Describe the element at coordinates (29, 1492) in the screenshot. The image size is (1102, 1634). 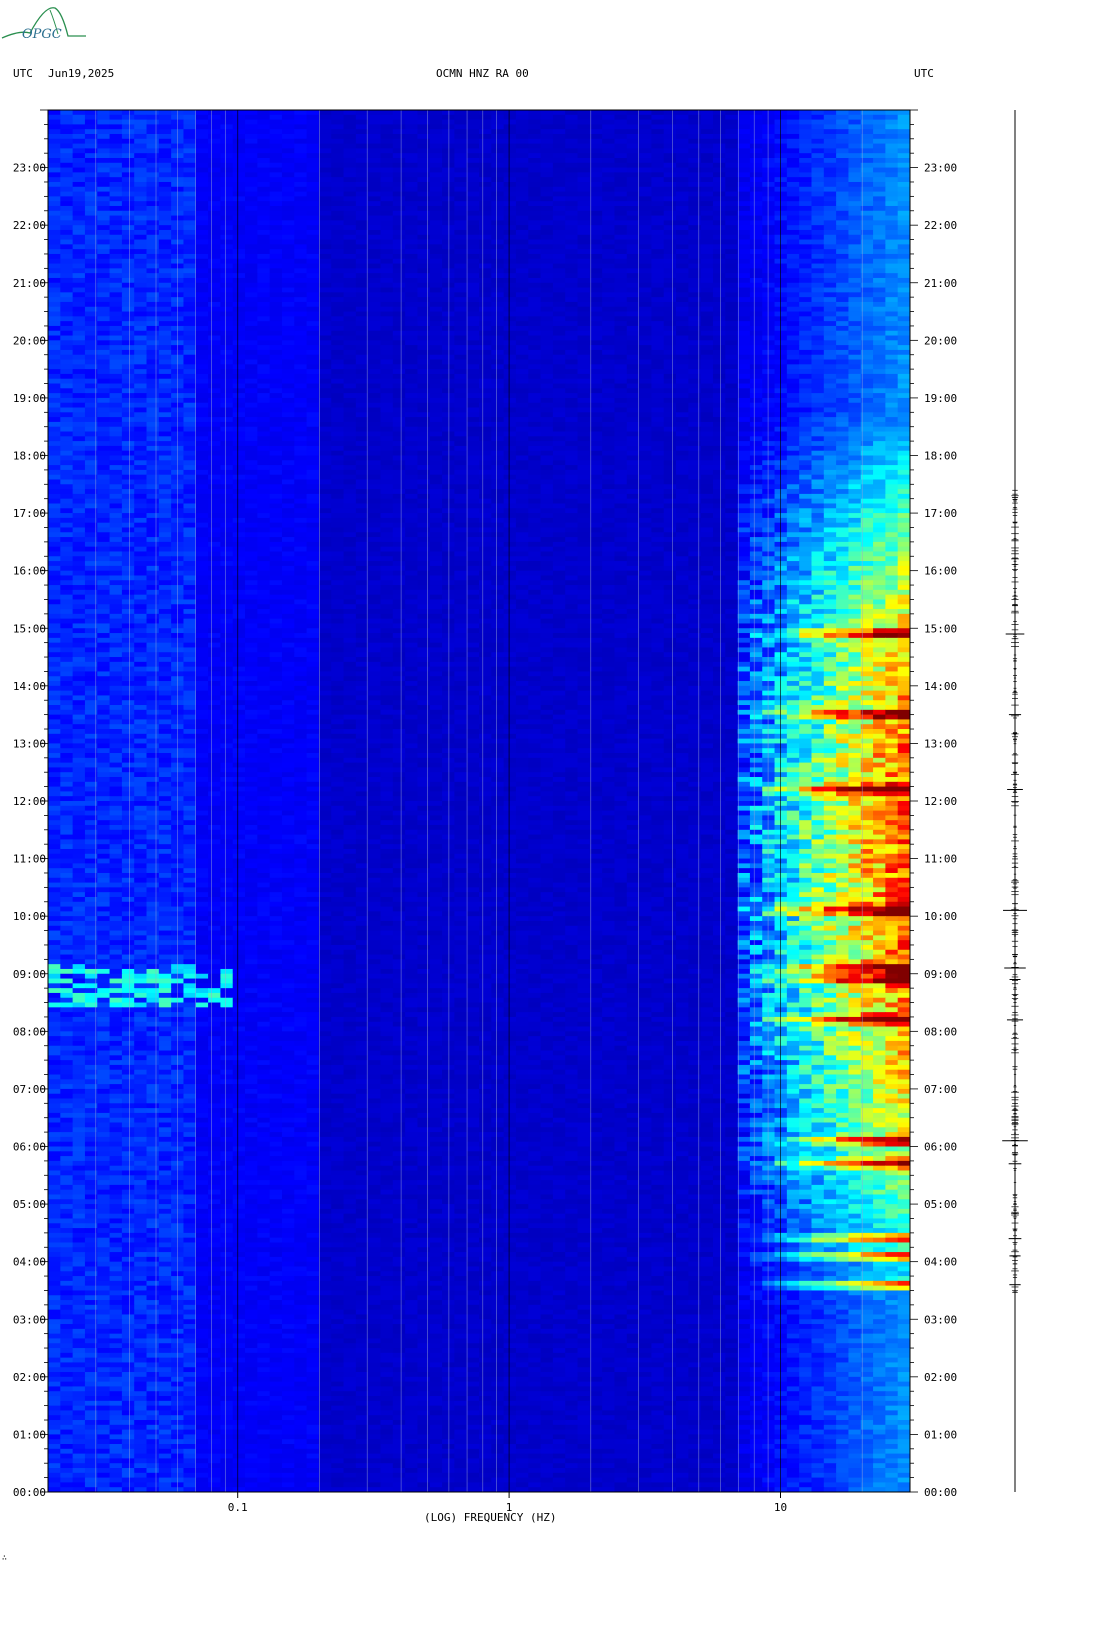
I see `y-tick-label-left: 00:00` at that location.